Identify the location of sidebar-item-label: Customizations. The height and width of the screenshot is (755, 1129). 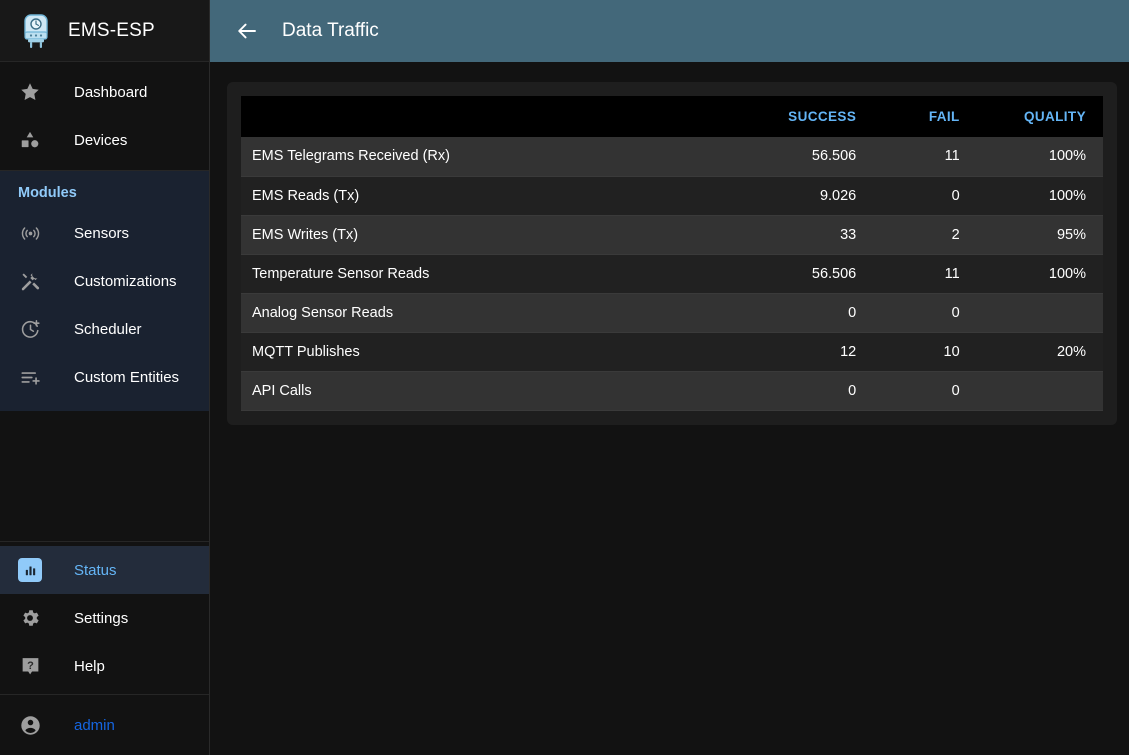
(125, 281).